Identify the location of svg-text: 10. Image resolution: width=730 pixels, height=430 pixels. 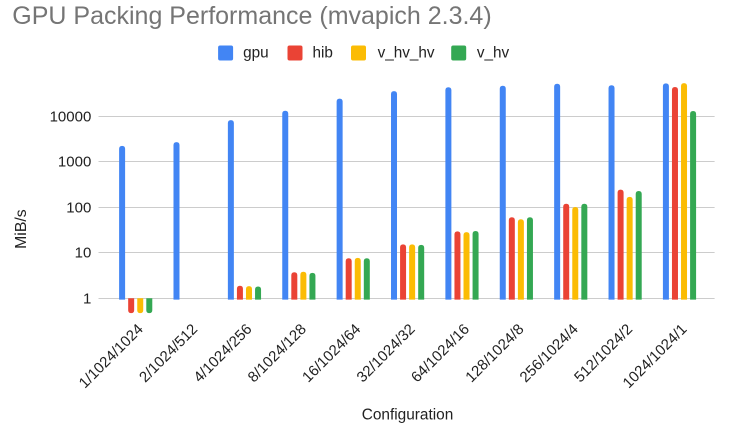
(83, 253).